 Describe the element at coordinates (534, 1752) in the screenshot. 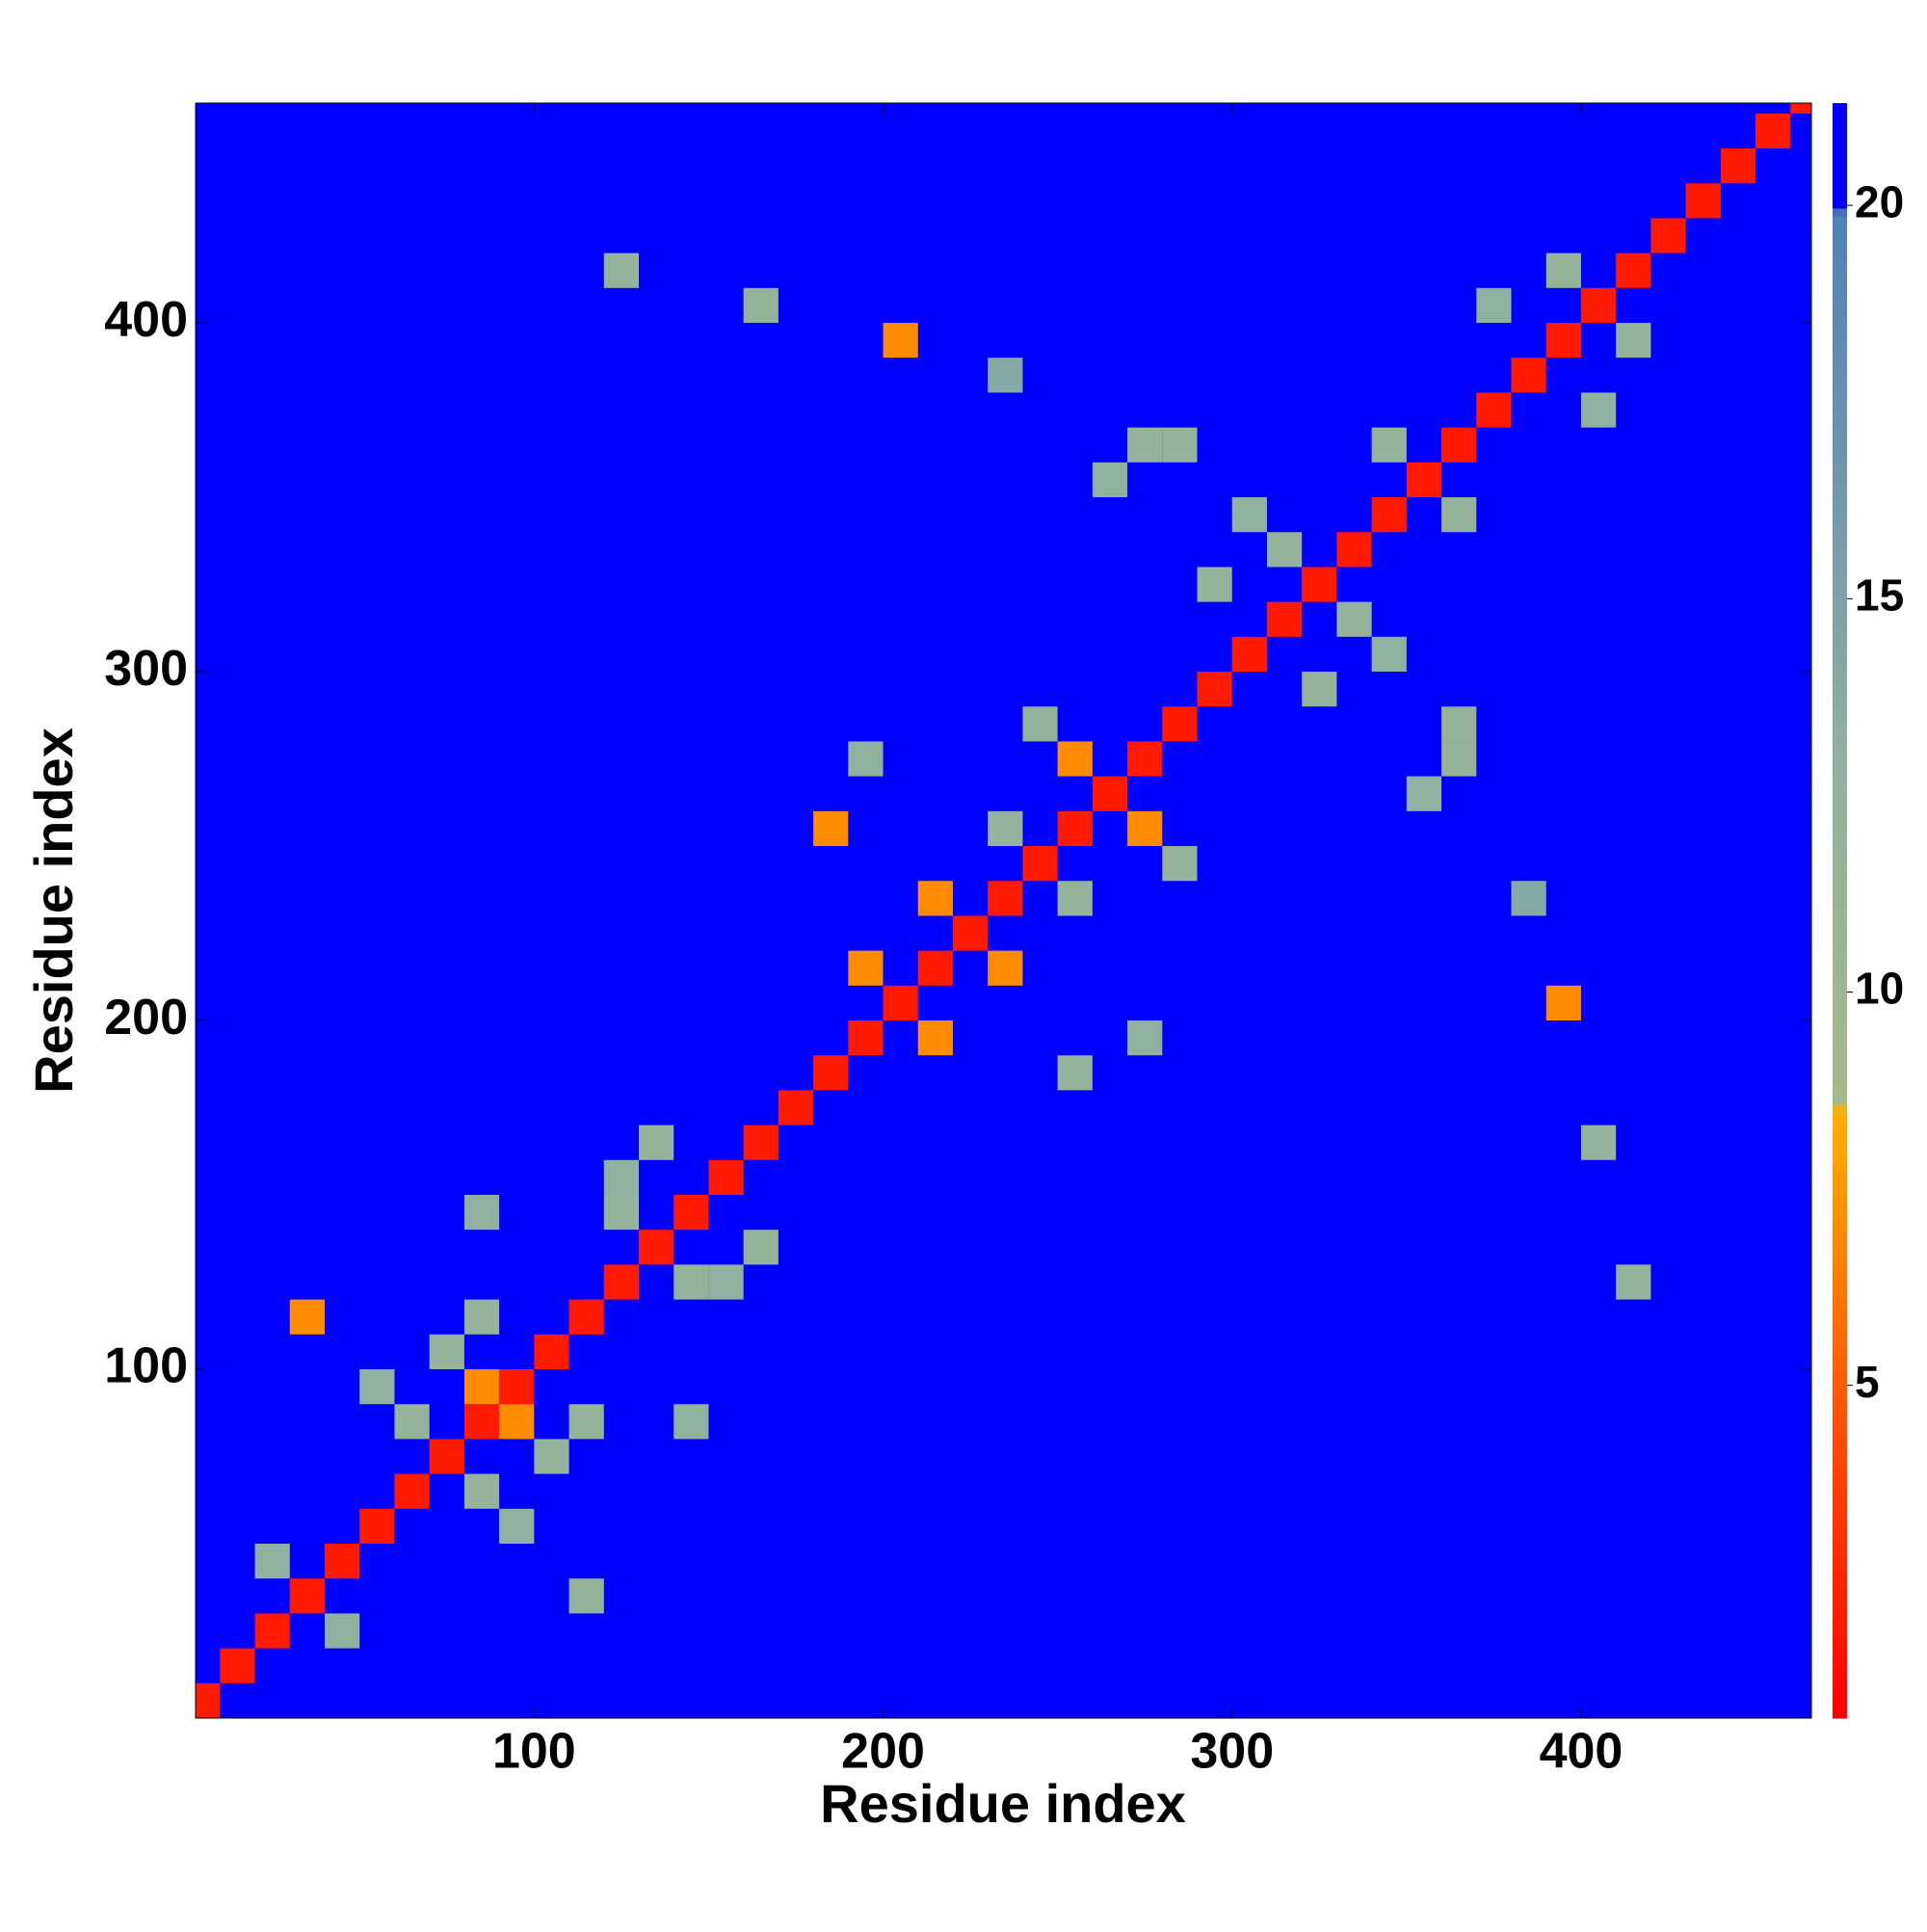

I see `x-tick-label: 100` at that location.